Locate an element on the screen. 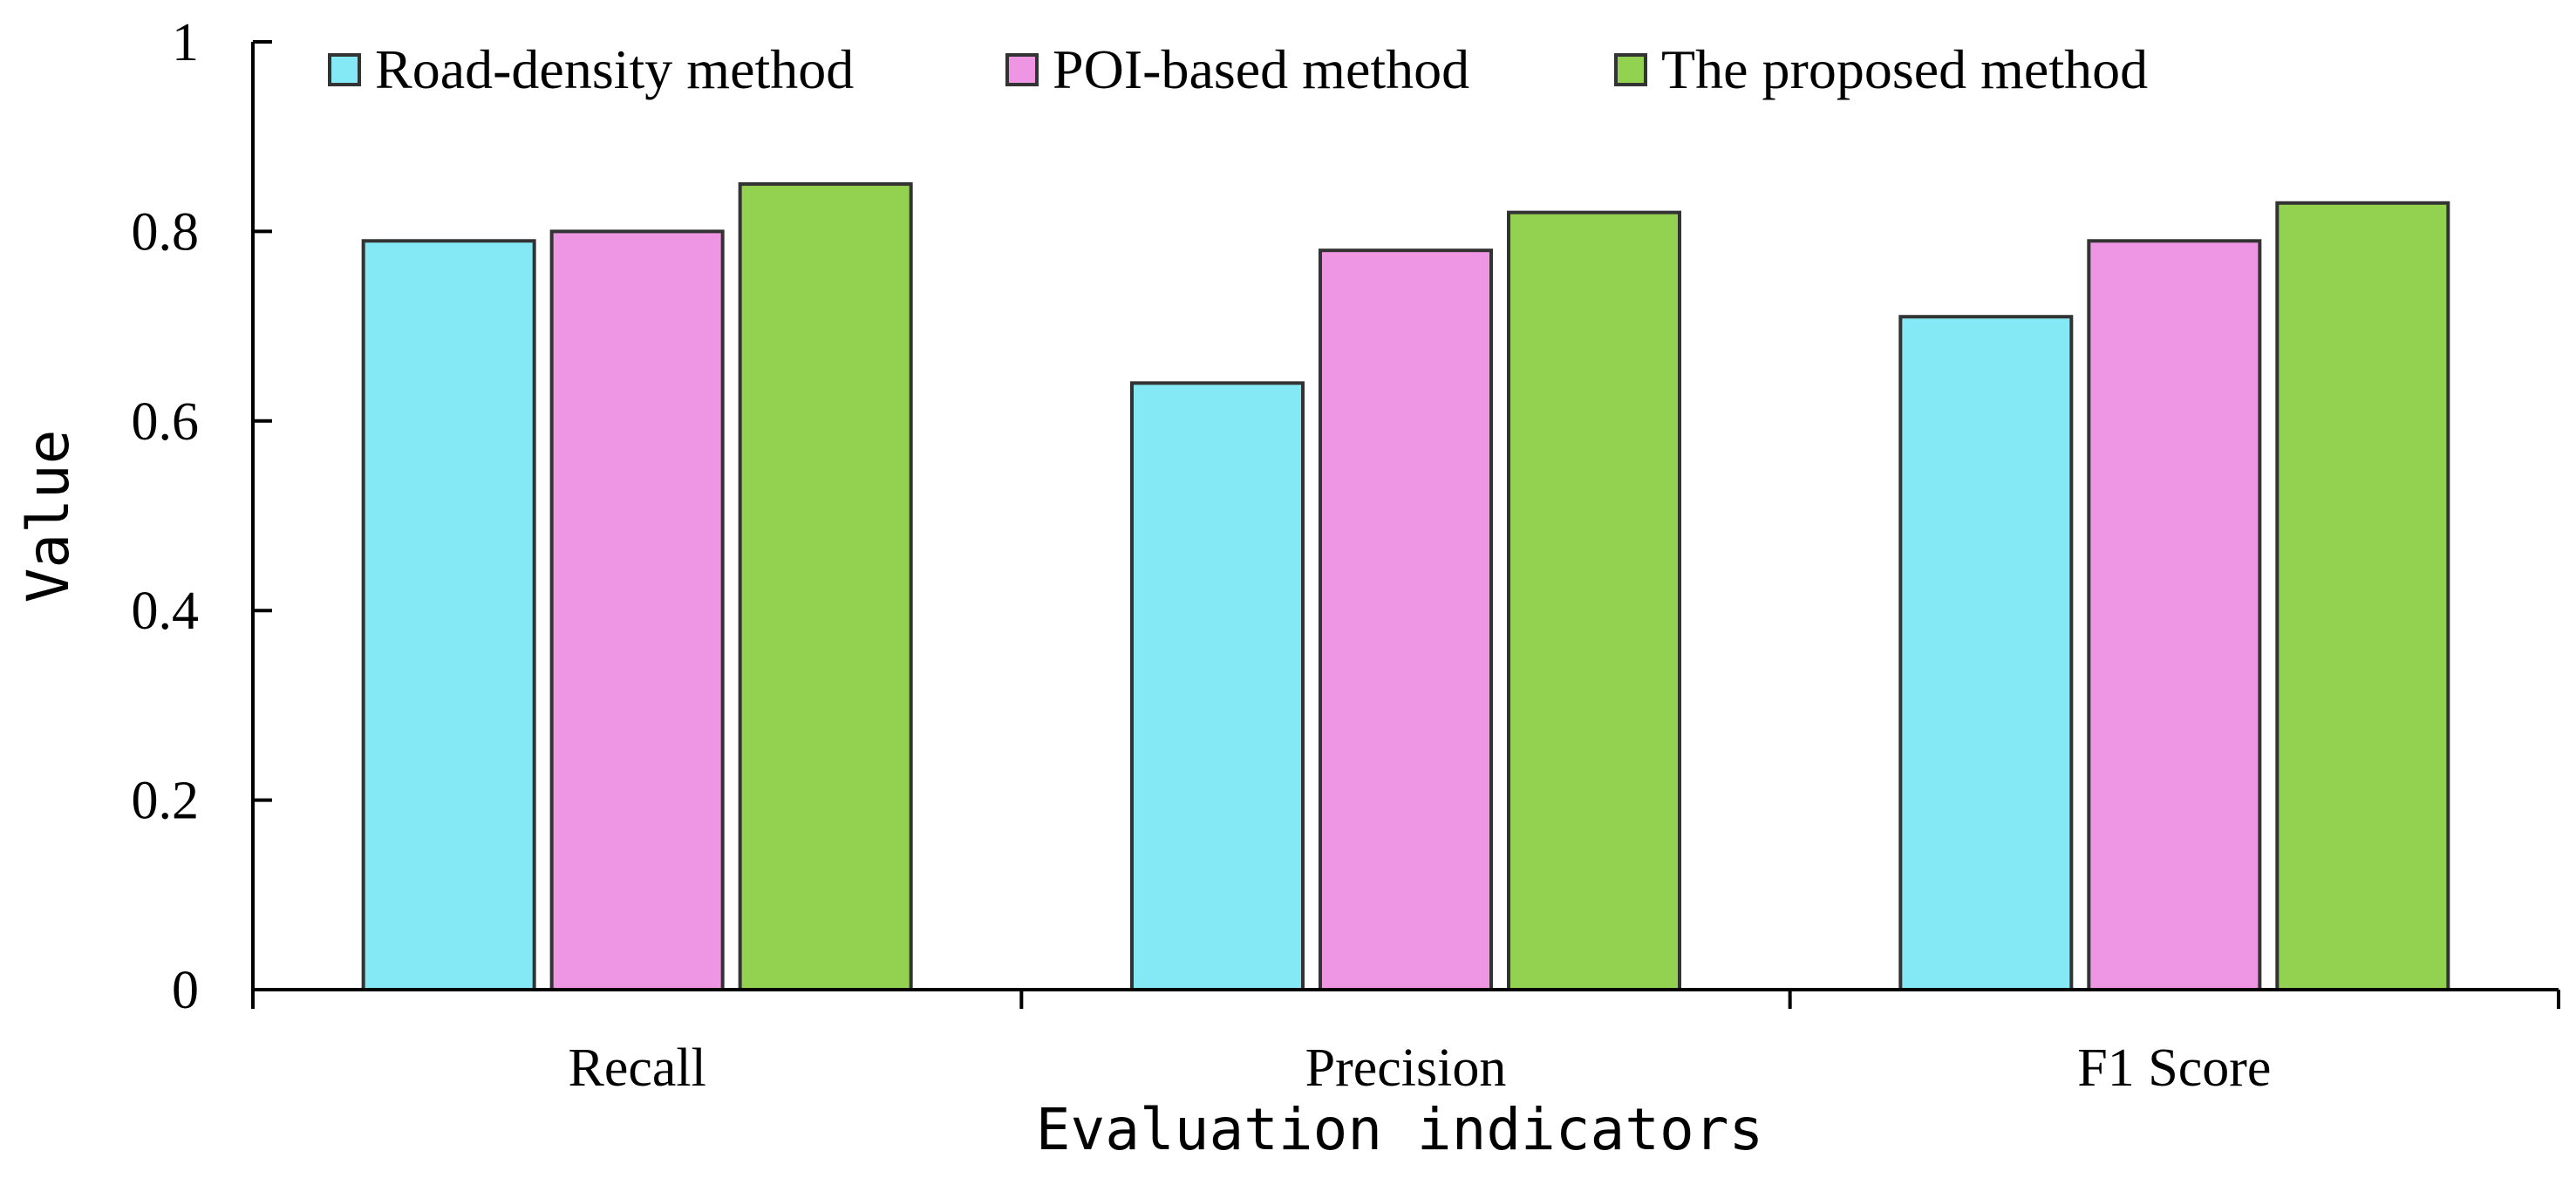  legend-label: The proposed method is located at coordinates (1904, 69).